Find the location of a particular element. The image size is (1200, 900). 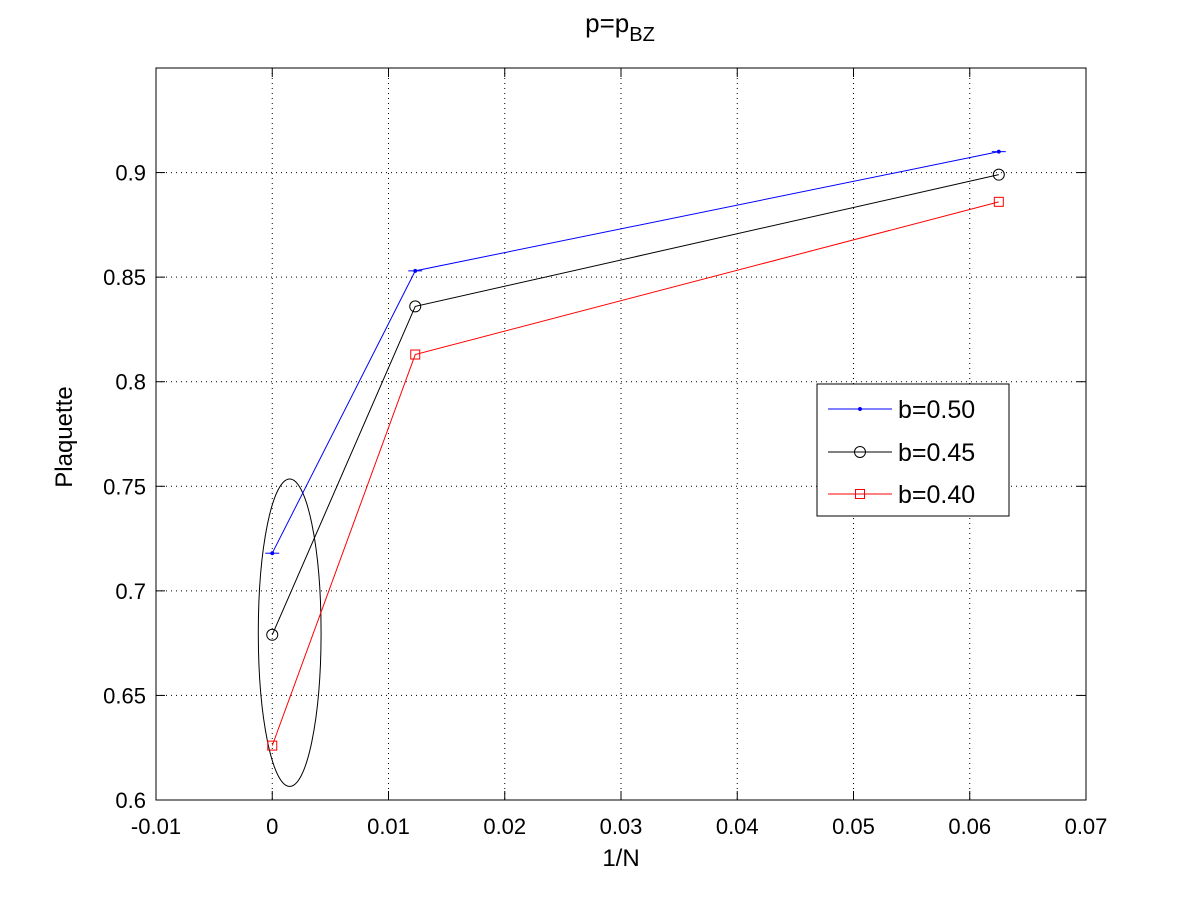

y-tick-label: 0.65 is located at coordinates (124, 695).